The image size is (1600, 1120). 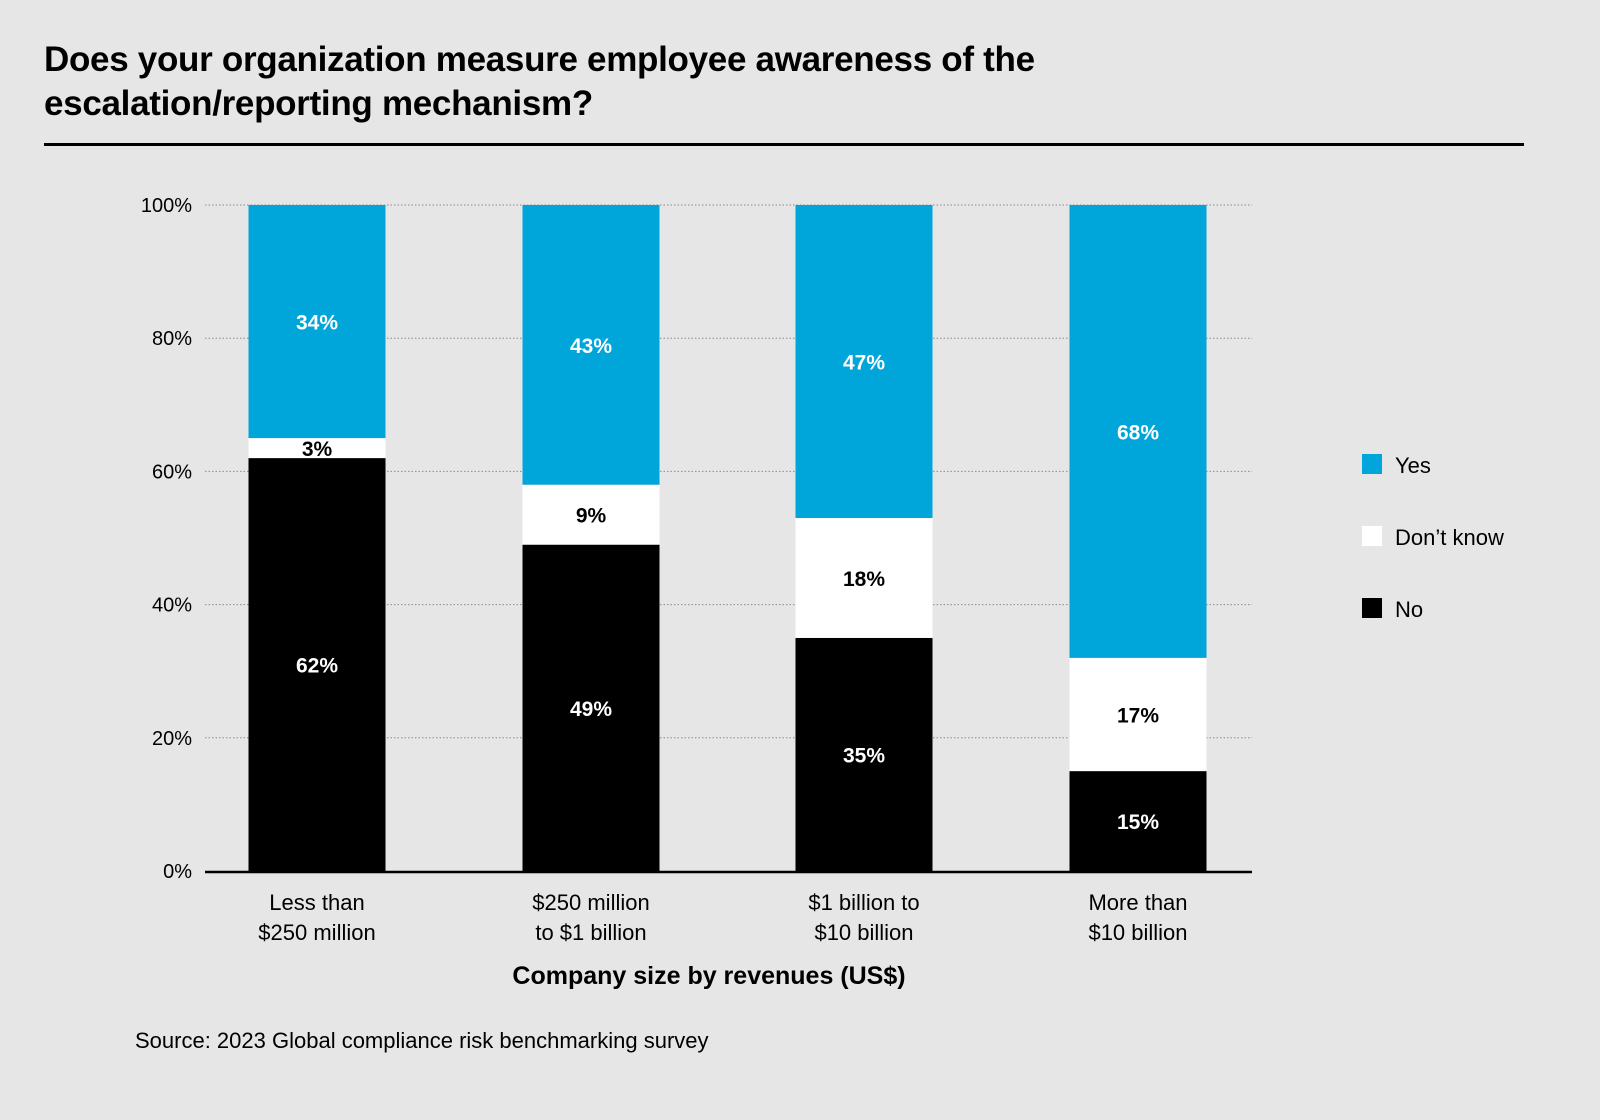 I want to click on bar-value-label: 18%, so click(x=864, y=579).